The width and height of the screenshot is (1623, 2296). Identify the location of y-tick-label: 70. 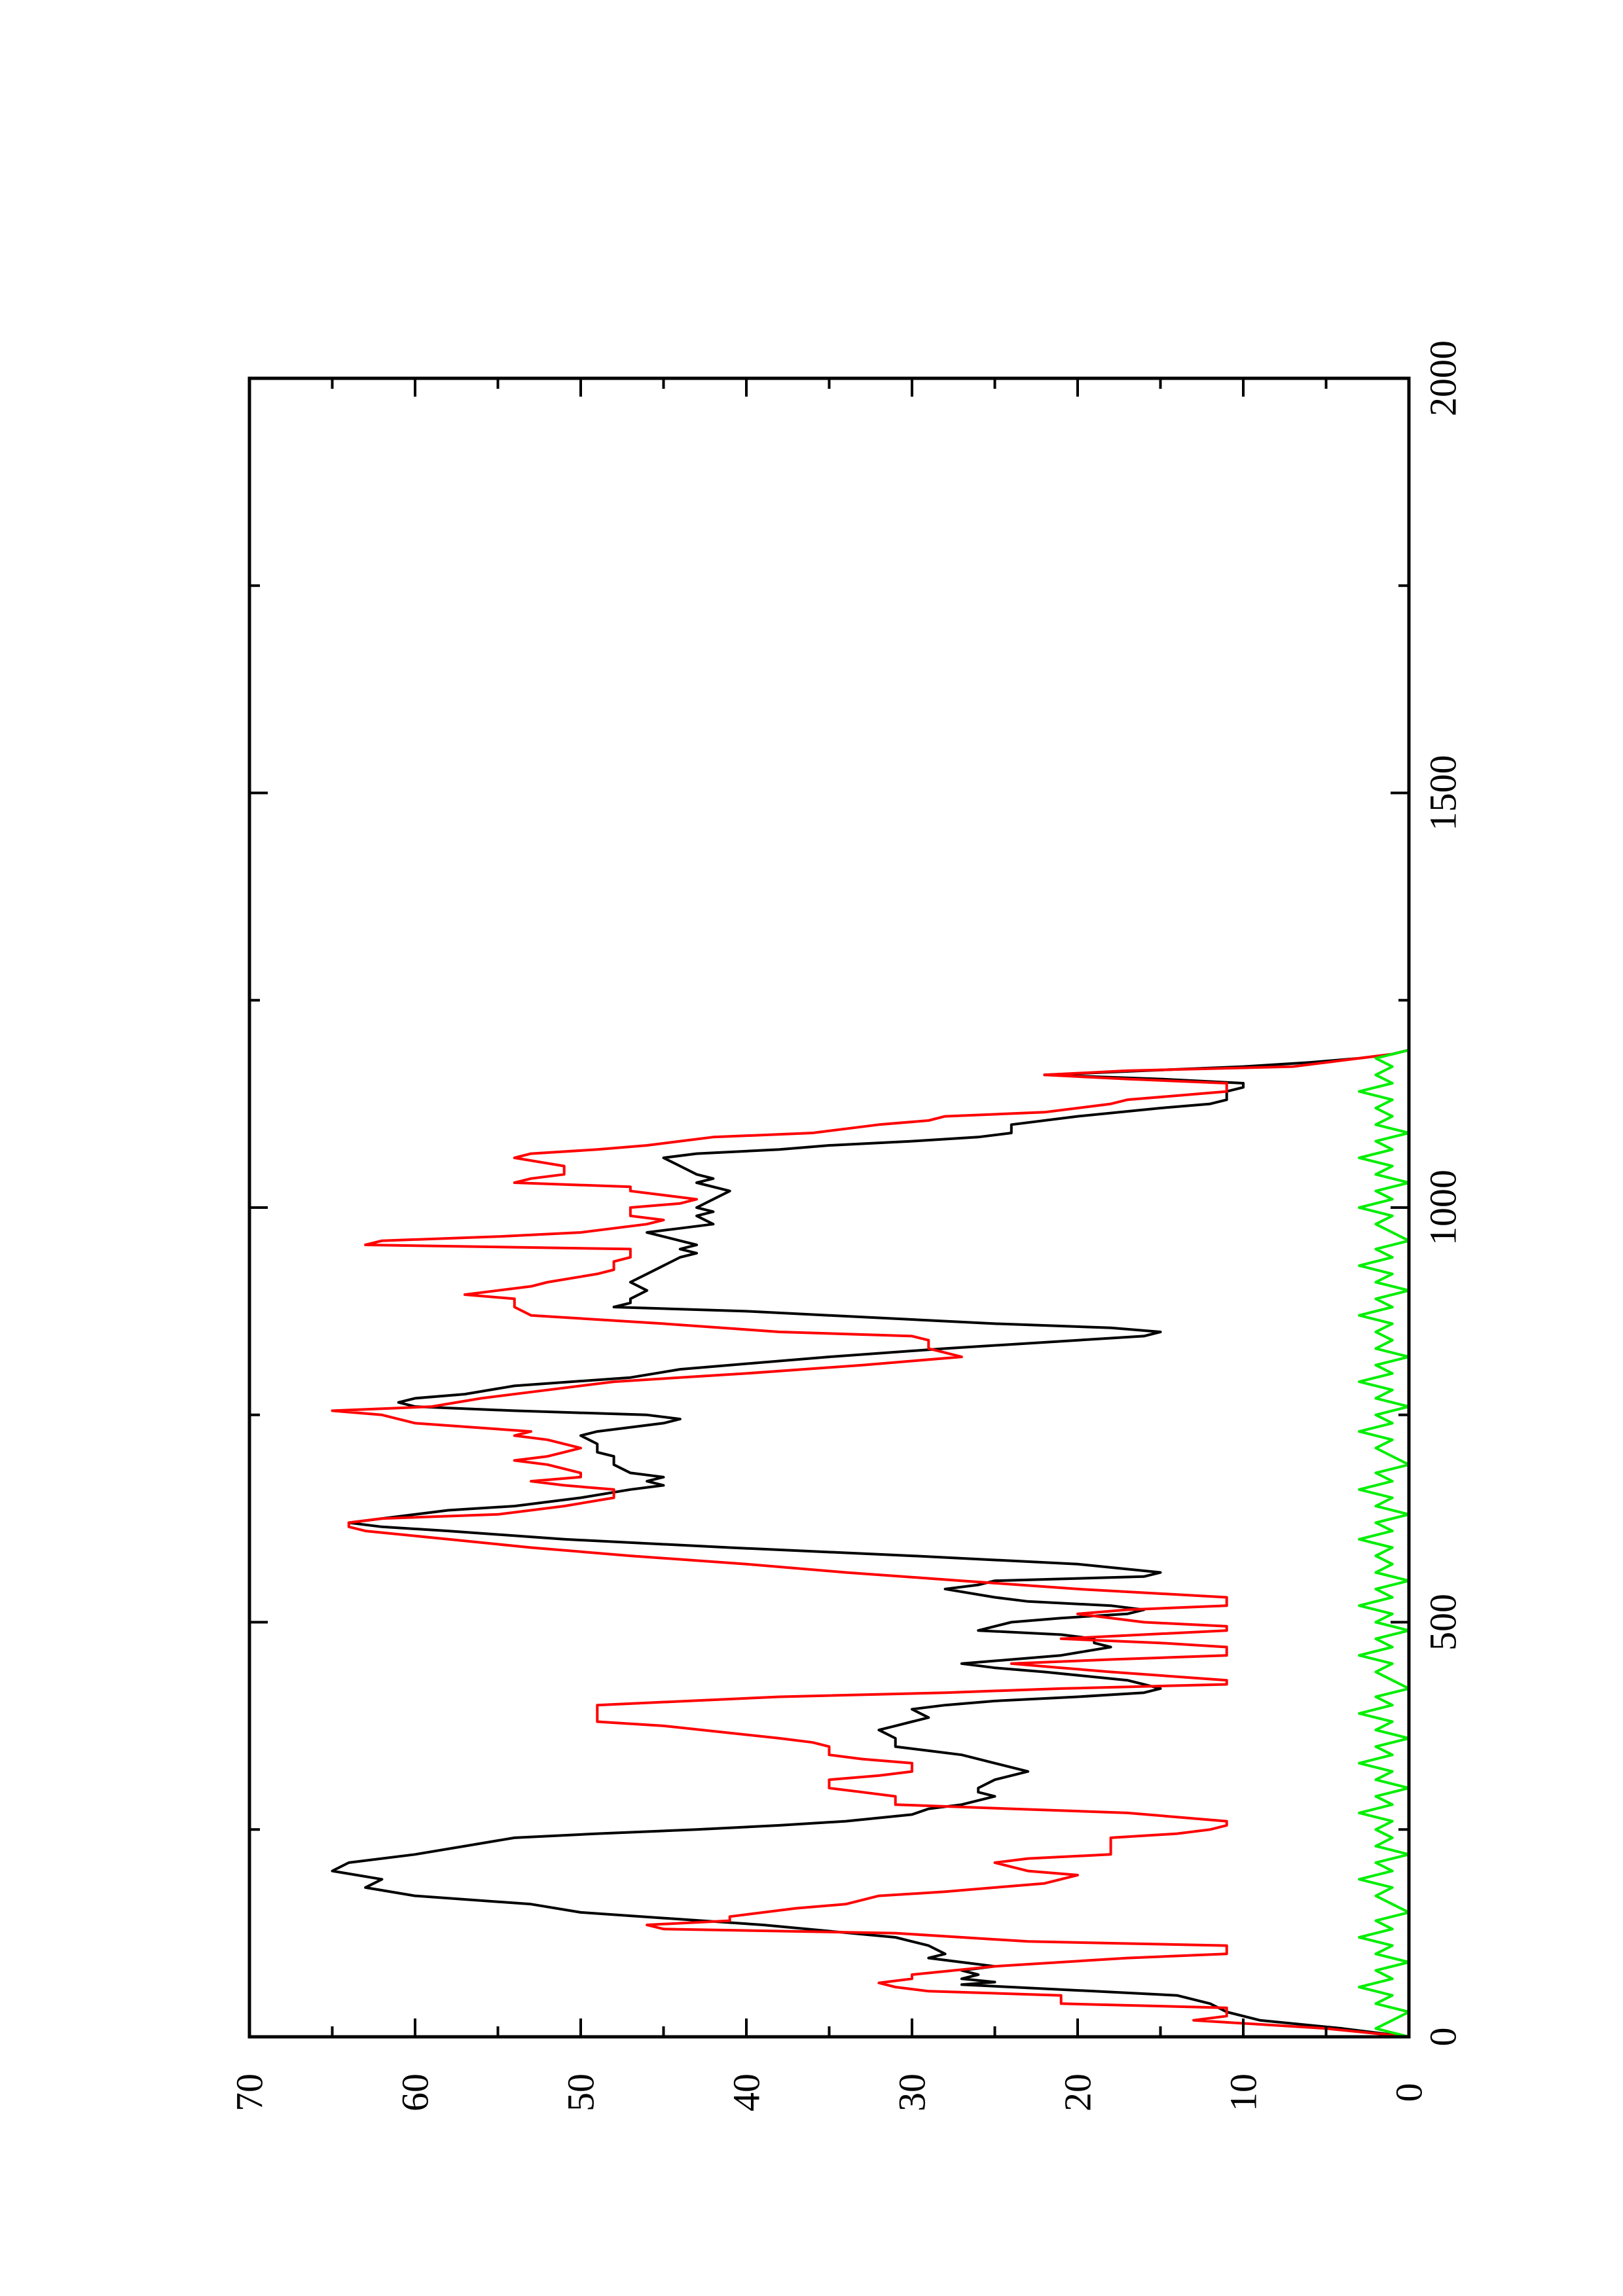
(249, 2092).